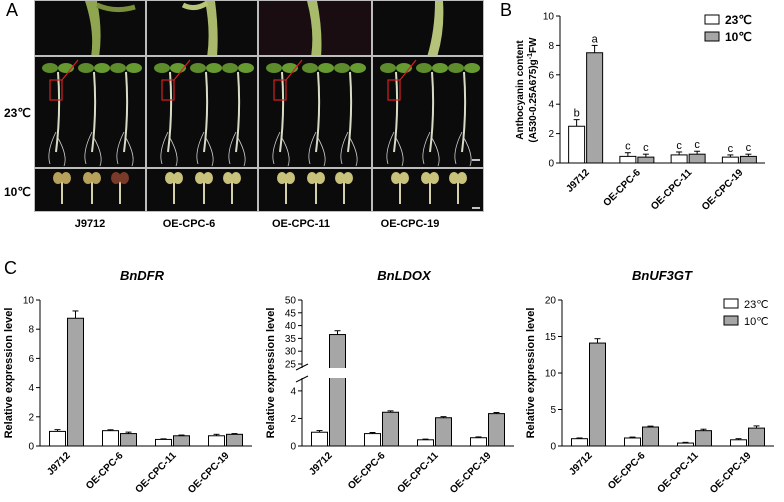 This screenshot has width=784, height=502. What do you see at coordinates (291, 301) in the screenshot?
I see `y-tick-label: 50` at bounding box center [291, 301].